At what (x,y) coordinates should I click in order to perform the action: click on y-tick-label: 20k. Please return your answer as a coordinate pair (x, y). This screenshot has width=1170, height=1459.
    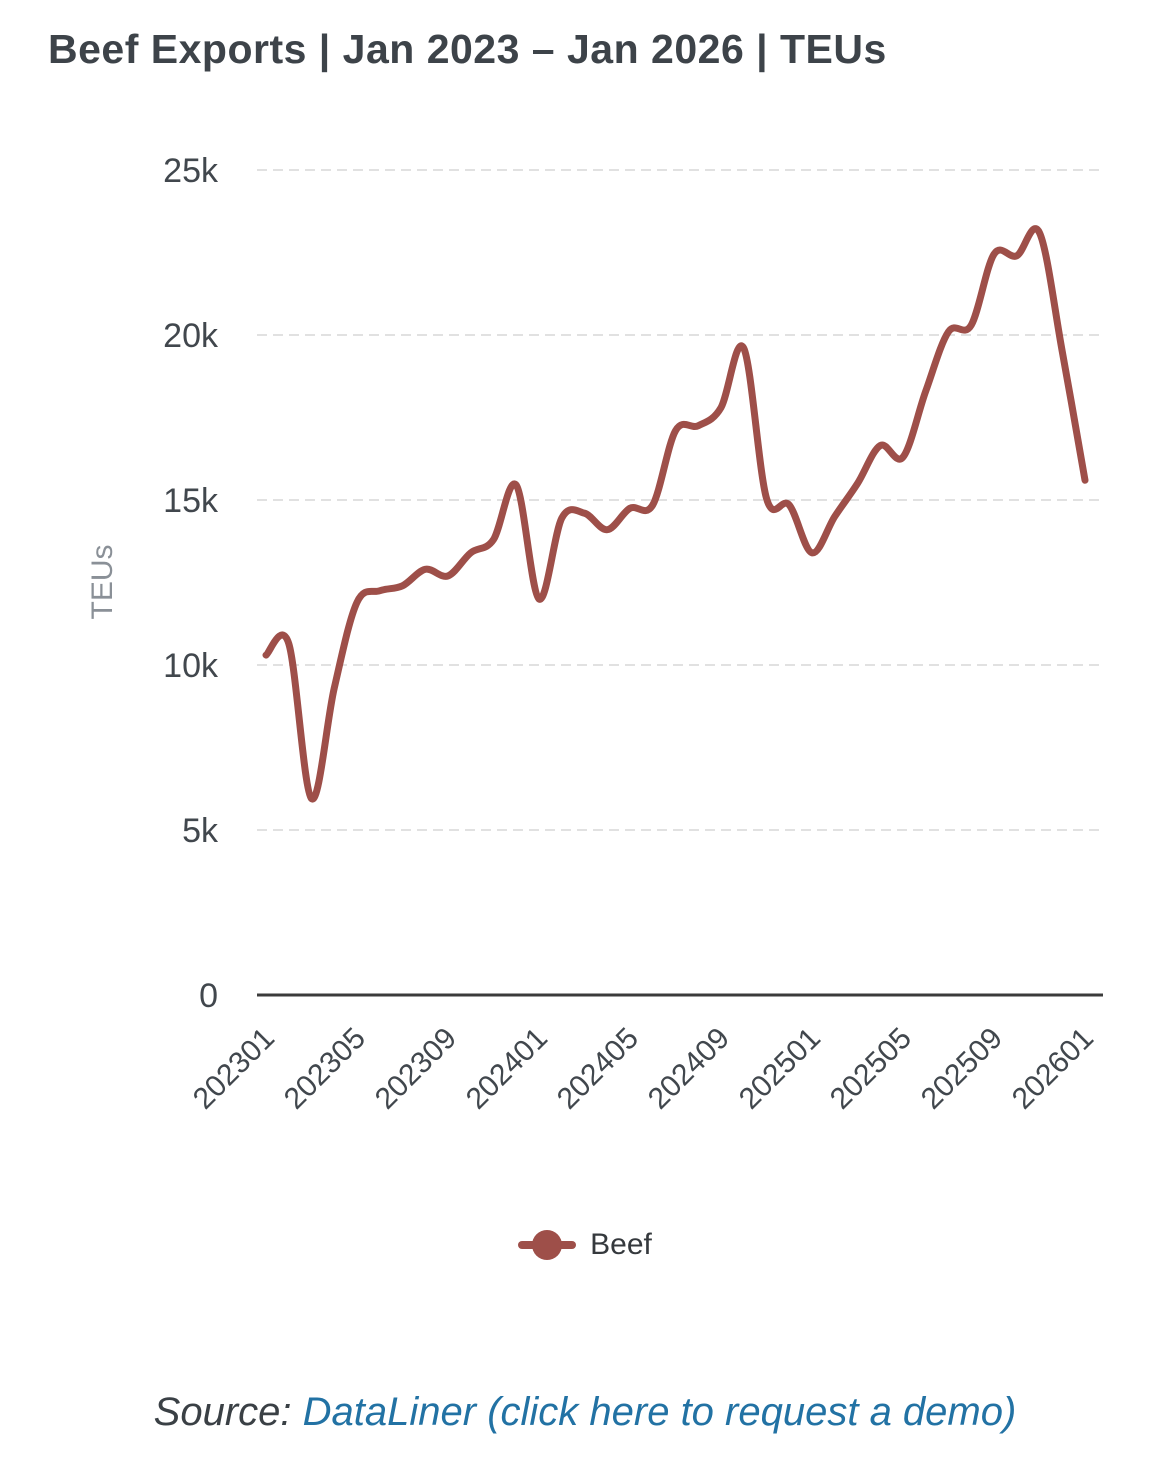
    Looking at the image, I should click on (191, 336).